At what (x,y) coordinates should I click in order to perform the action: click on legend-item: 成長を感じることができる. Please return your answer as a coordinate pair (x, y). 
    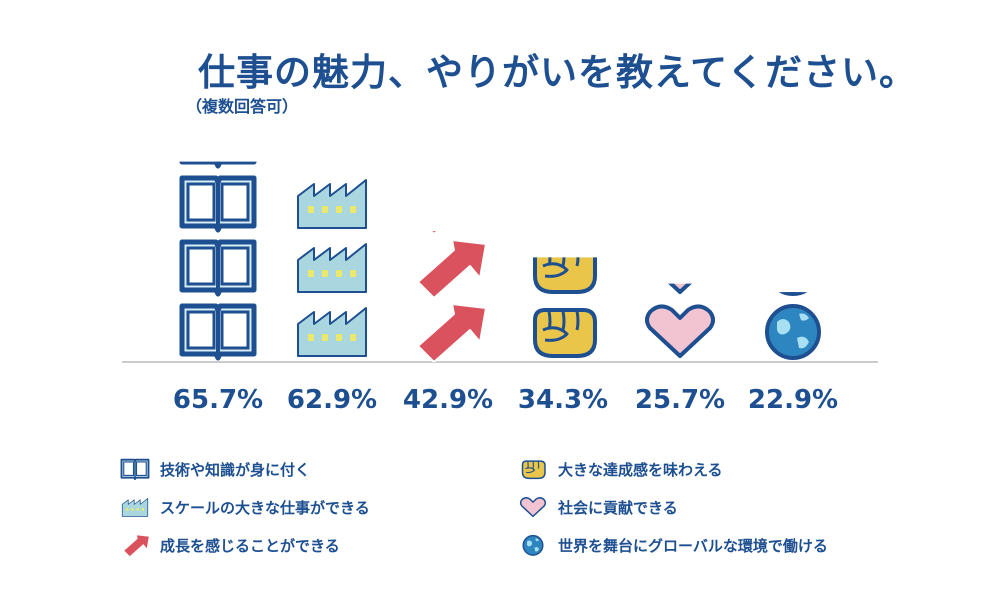
    Looking at the image, I should click on (230, 545).